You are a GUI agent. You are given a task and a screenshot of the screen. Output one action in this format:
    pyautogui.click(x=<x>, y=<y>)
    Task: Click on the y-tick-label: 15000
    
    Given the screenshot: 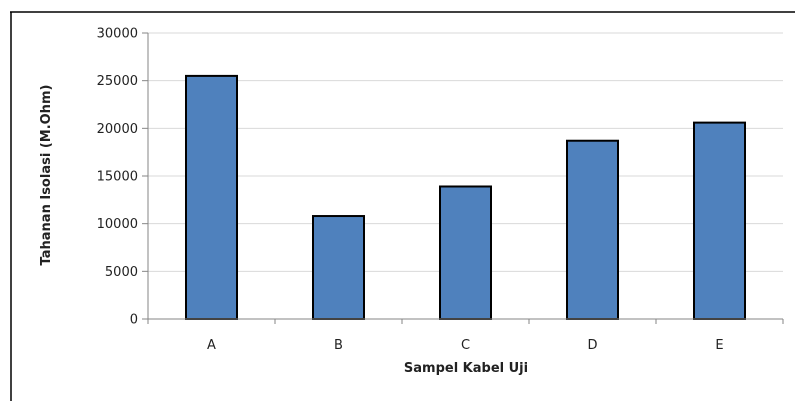 What is the action you would take?
    pyautogui.click(x=117, y=177)
    